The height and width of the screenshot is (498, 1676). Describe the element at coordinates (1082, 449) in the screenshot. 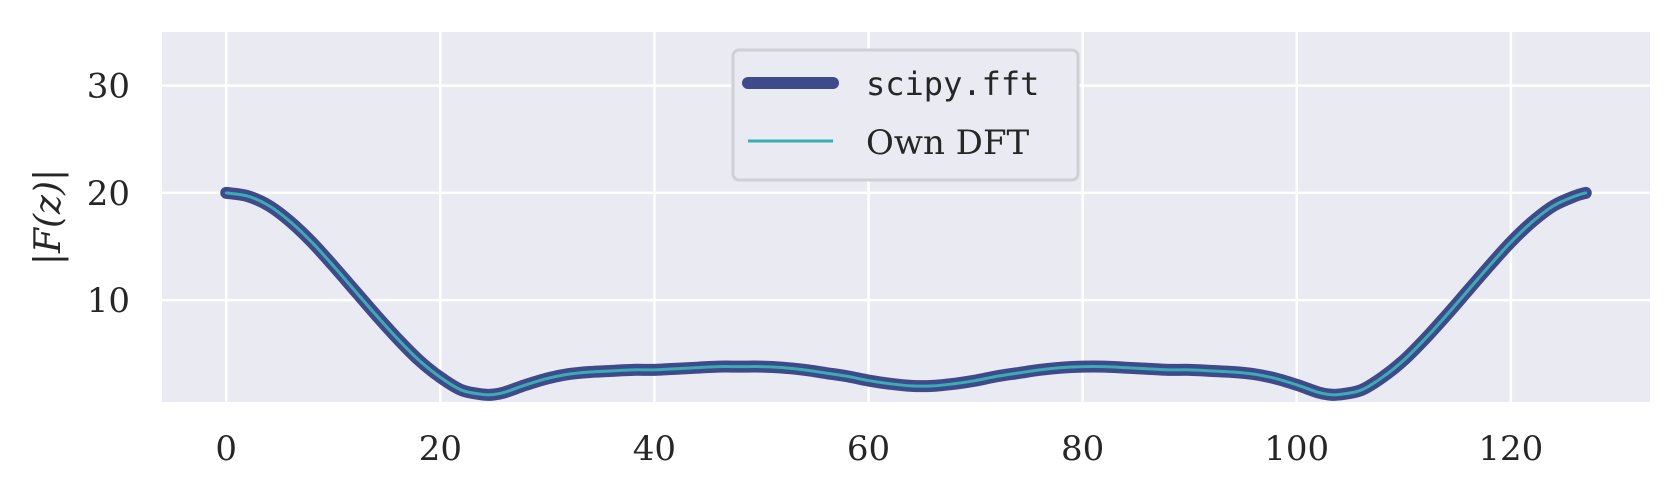

I see `x-tick-label: 80` at that location.